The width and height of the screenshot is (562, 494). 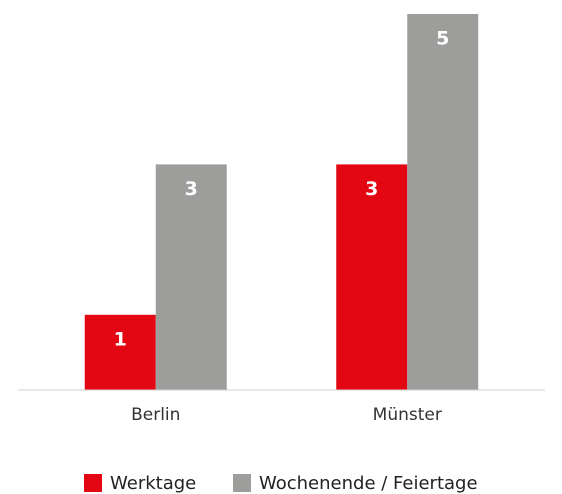 What do you see at coordinates (368, 483) in the screenshot?
I see `legend-label: Wochenende / Feiertage` at bounding box center [368, 483].